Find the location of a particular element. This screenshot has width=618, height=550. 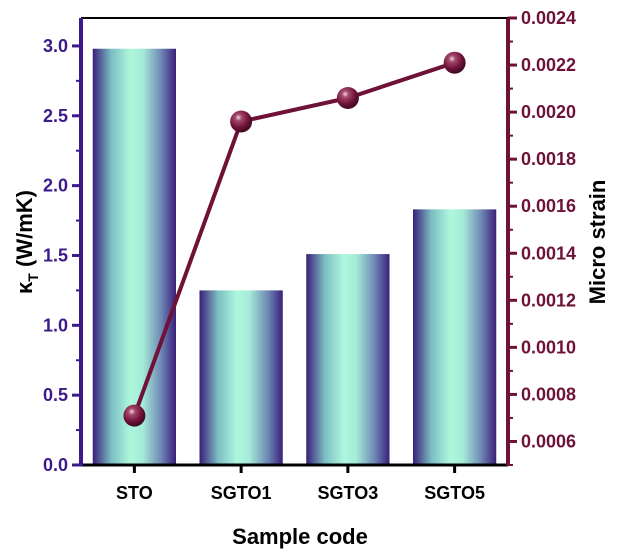

left-y-axis-title: κT (W/mK) is located at coordinates (26, 242).